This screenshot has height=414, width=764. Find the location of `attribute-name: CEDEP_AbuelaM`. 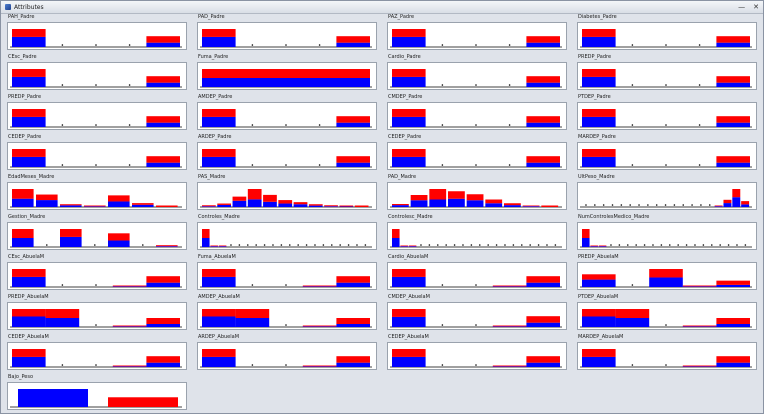

attribute-name: CEDEP_AbuelaM is located at coordinates (28, 337).